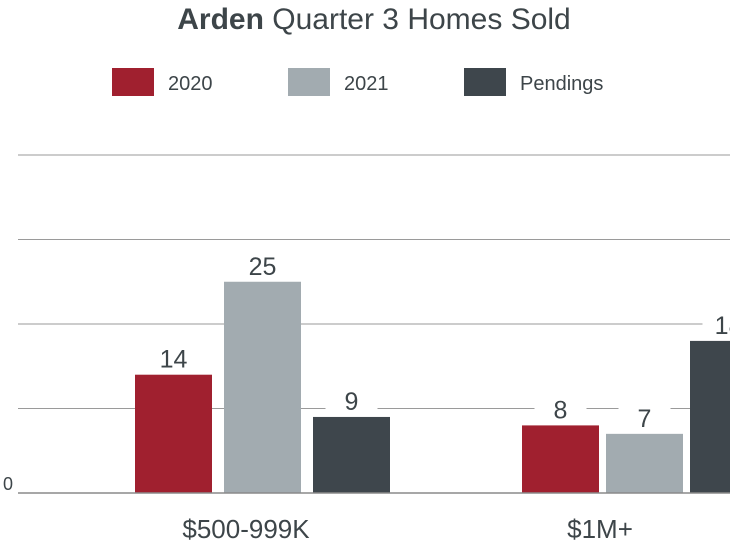  What do you see at coordinates (417, 19) in the screenshot?
I see `chart-title-rest: Quarter 3 Homes Sold` at bounding box center [417, 19].